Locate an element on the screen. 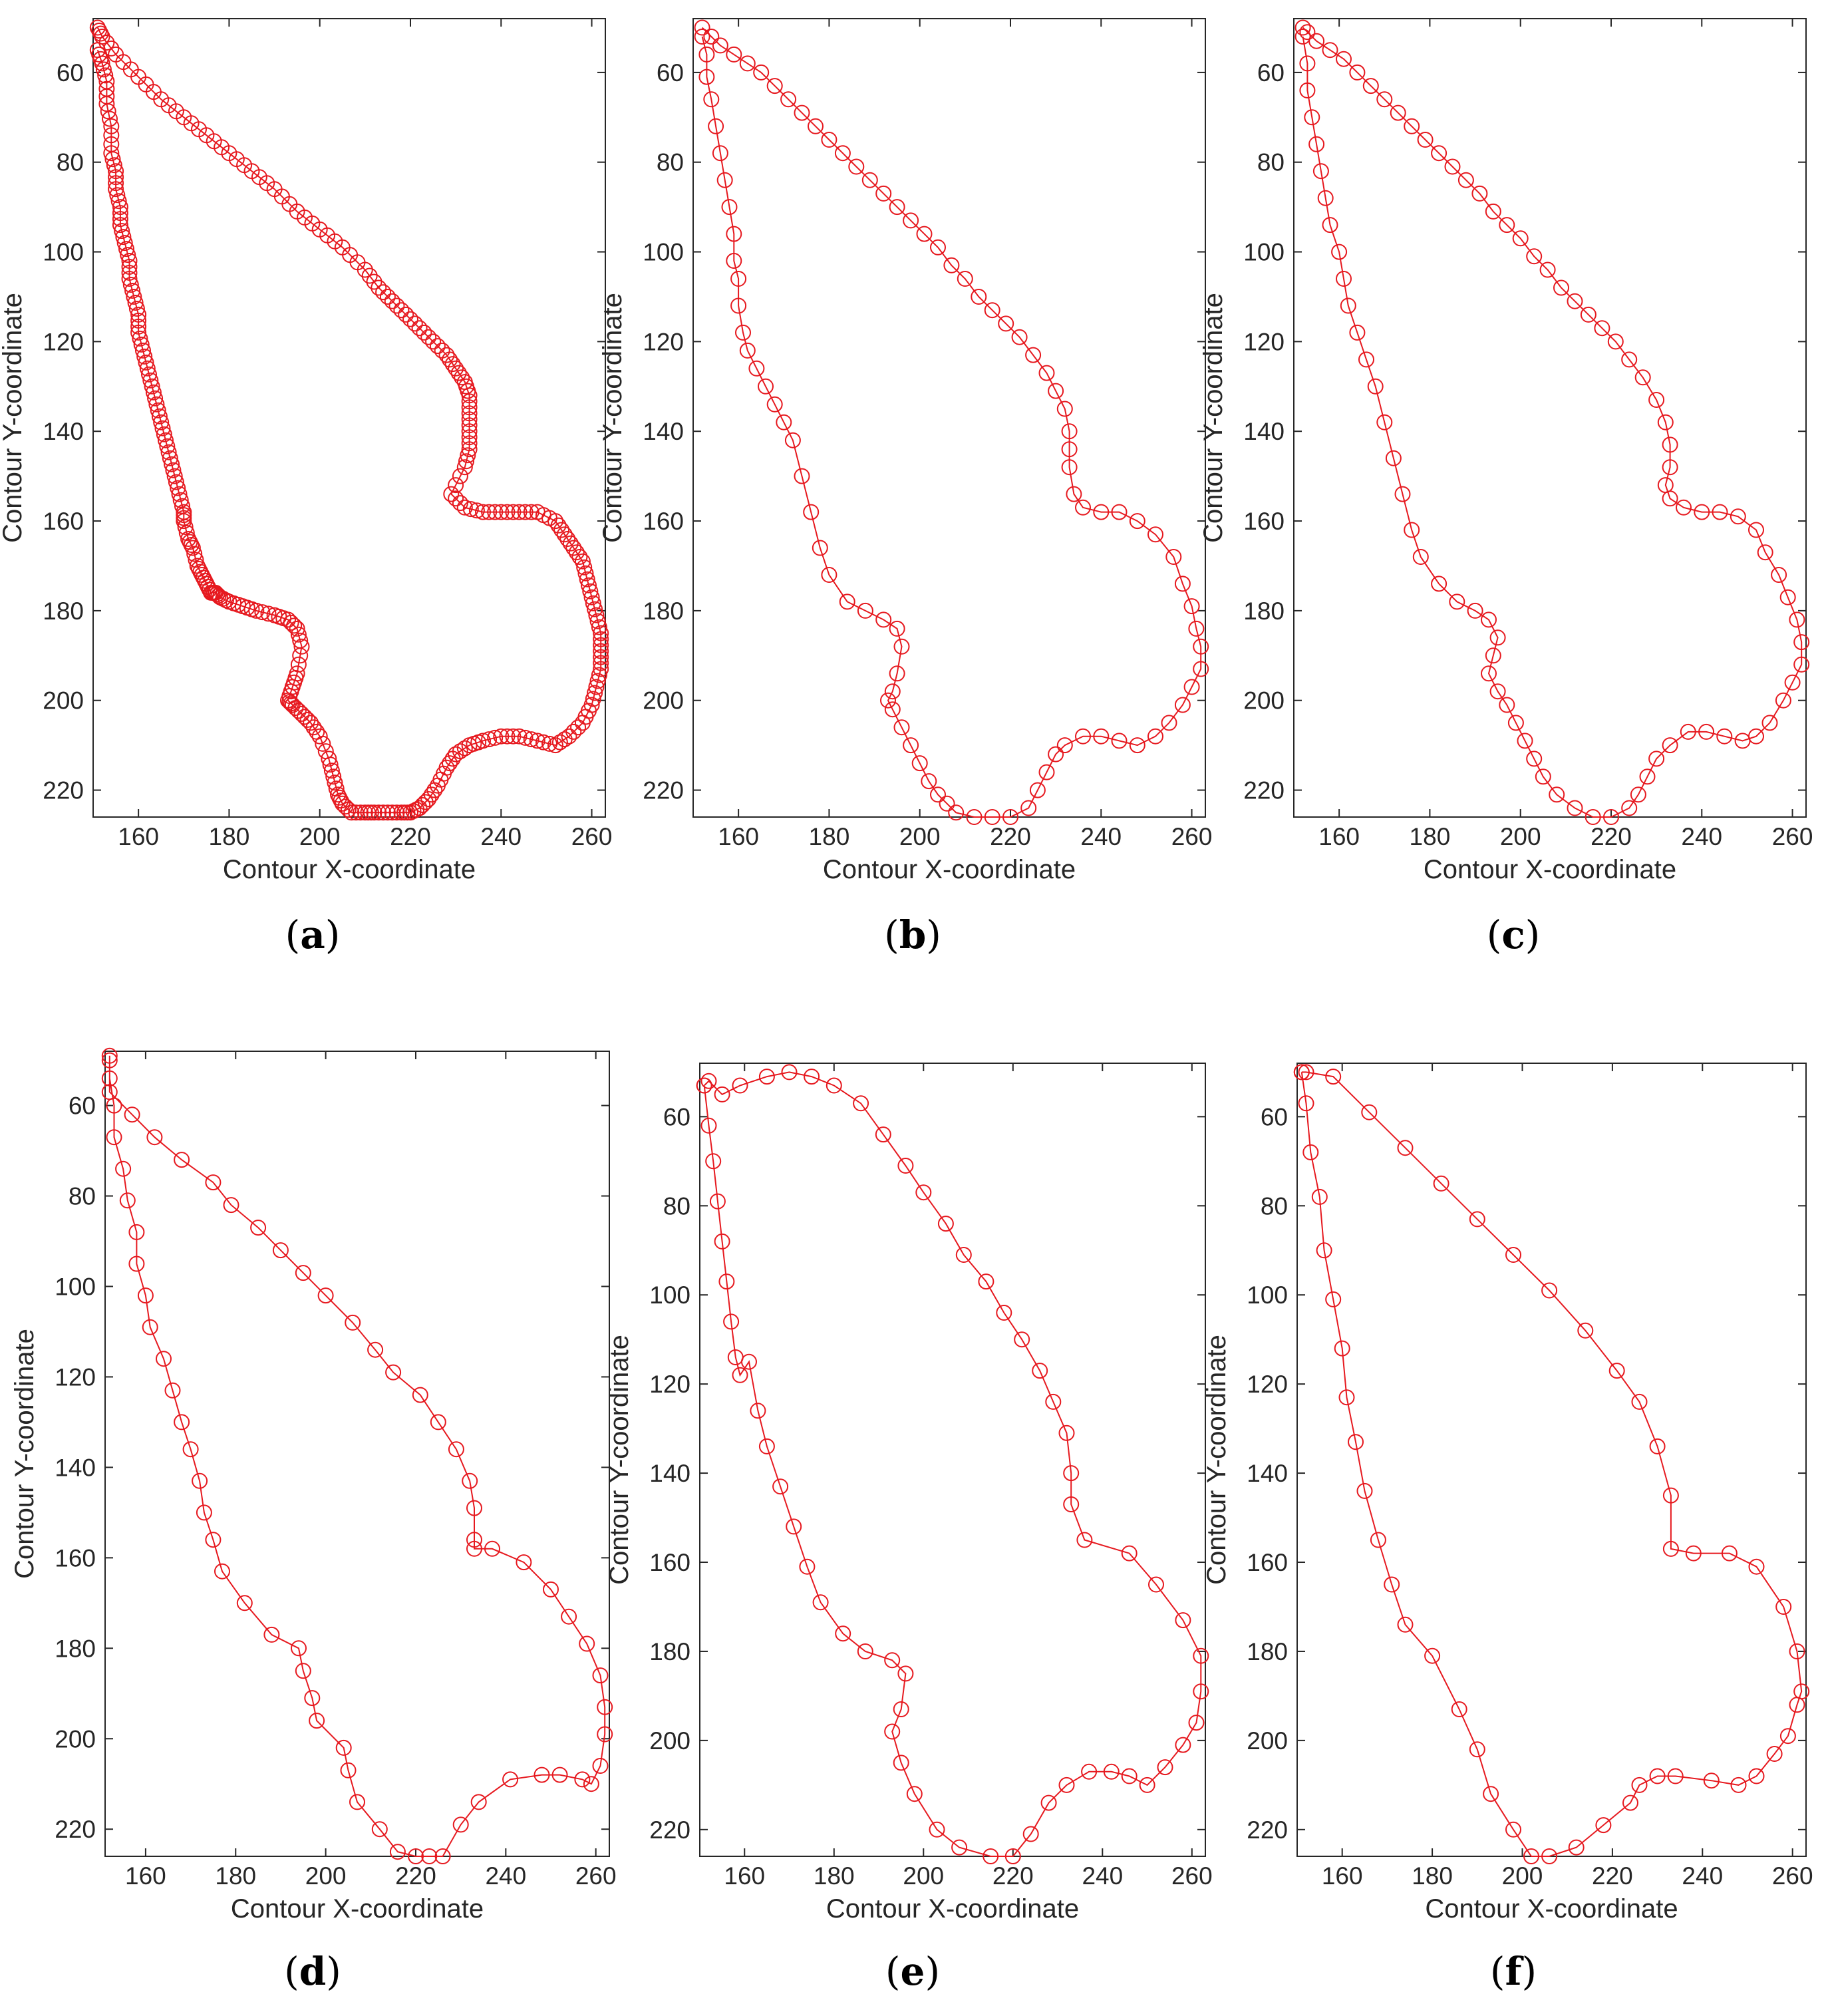  x-tick-label: 260 is located at coordinates (1792, 1876).